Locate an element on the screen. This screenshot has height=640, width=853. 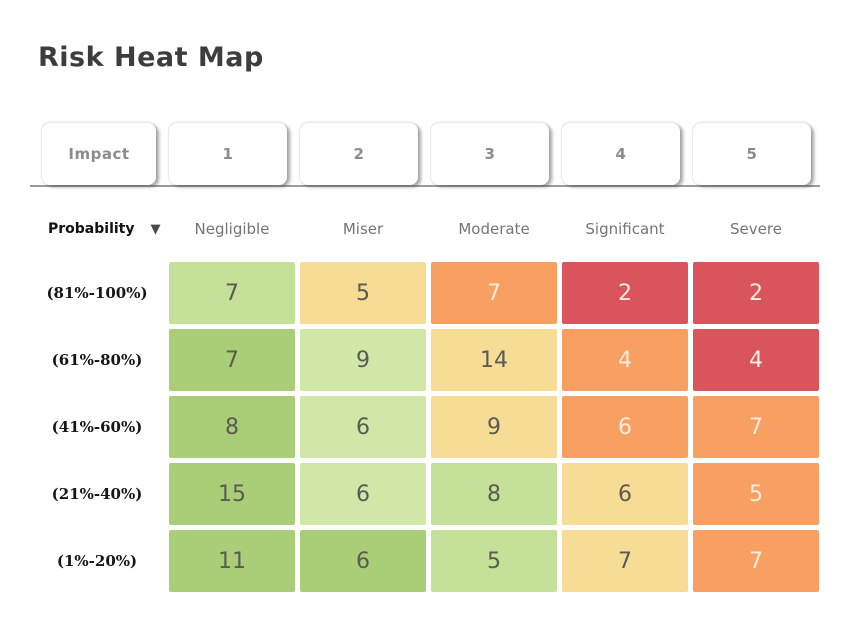
row-label: (61%-80%) is located at coordinates (97, 360).